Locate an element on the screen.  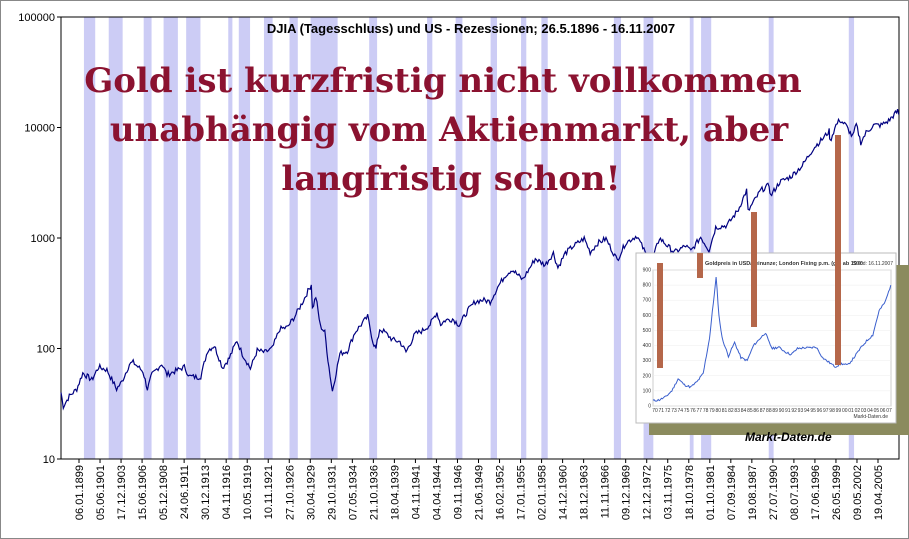
inset-y-tick-label: 500 is located at coordinates (647, 331).